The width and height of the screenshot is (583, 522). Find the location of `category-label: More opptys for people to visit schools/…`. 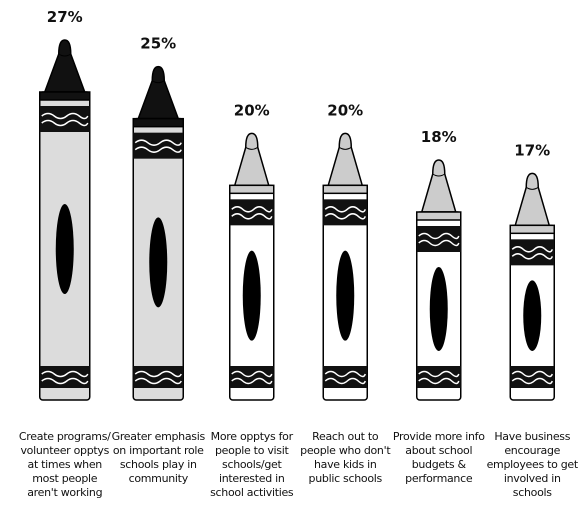

category-label: More opptys for people to visit schools/… is located at coordinates (252, 464).